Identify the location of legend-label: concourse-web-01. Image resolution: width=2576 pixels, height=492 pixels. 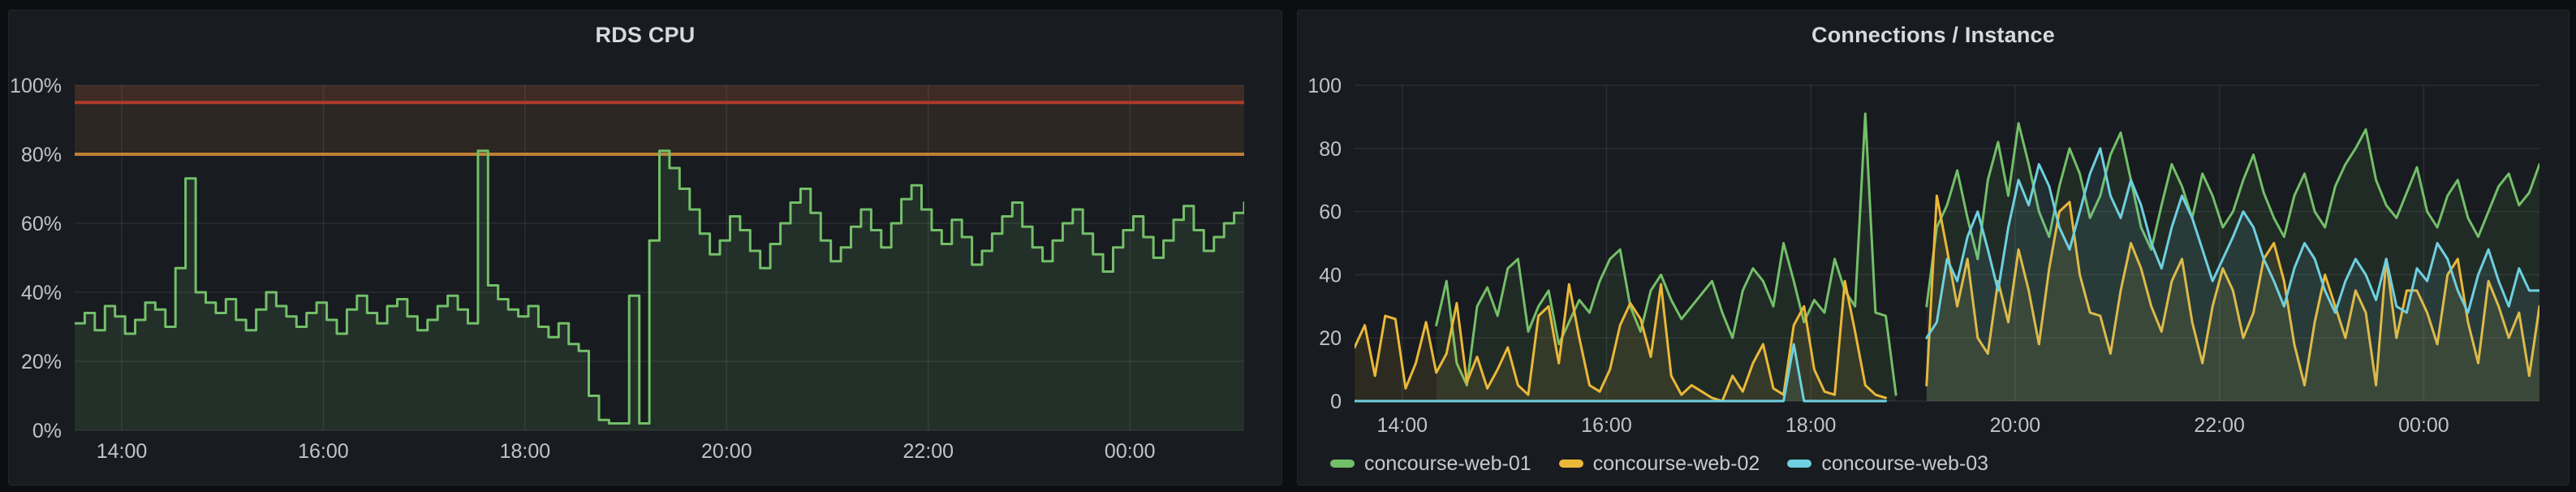
(1448, 463).